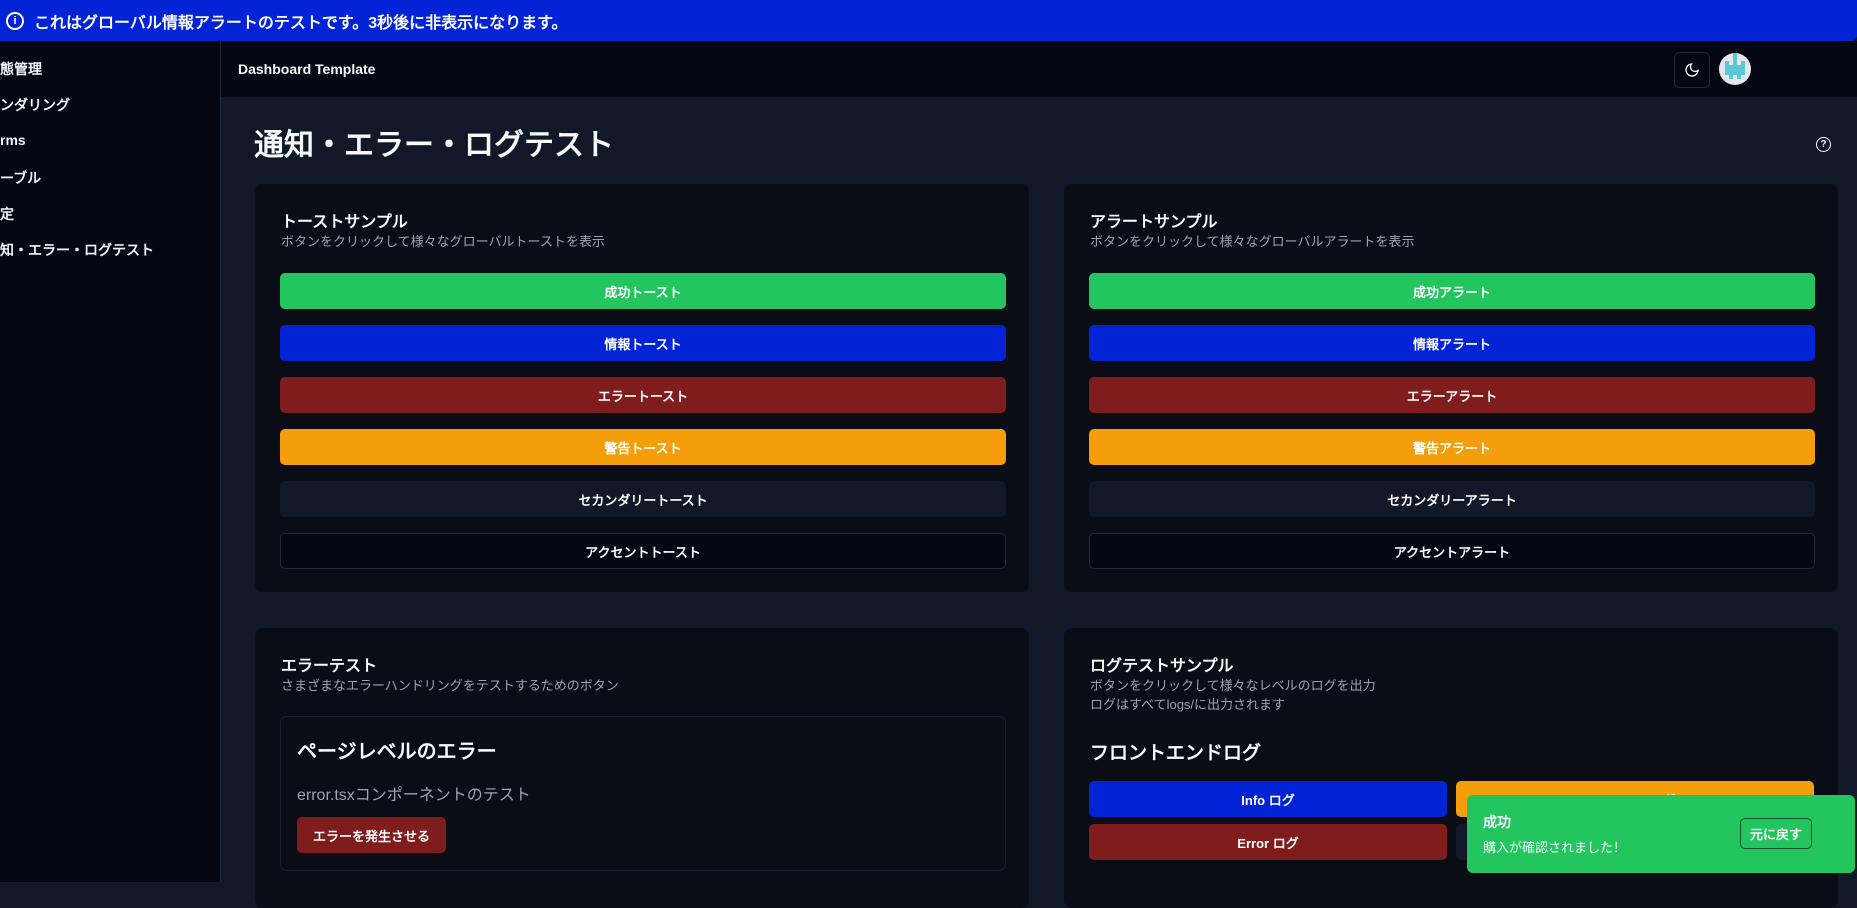 This screenshot has width=1857, height=908. I want to click on desc-line: ボタンをクリックして様々なレベルのログを出力, so click(1233, 685).